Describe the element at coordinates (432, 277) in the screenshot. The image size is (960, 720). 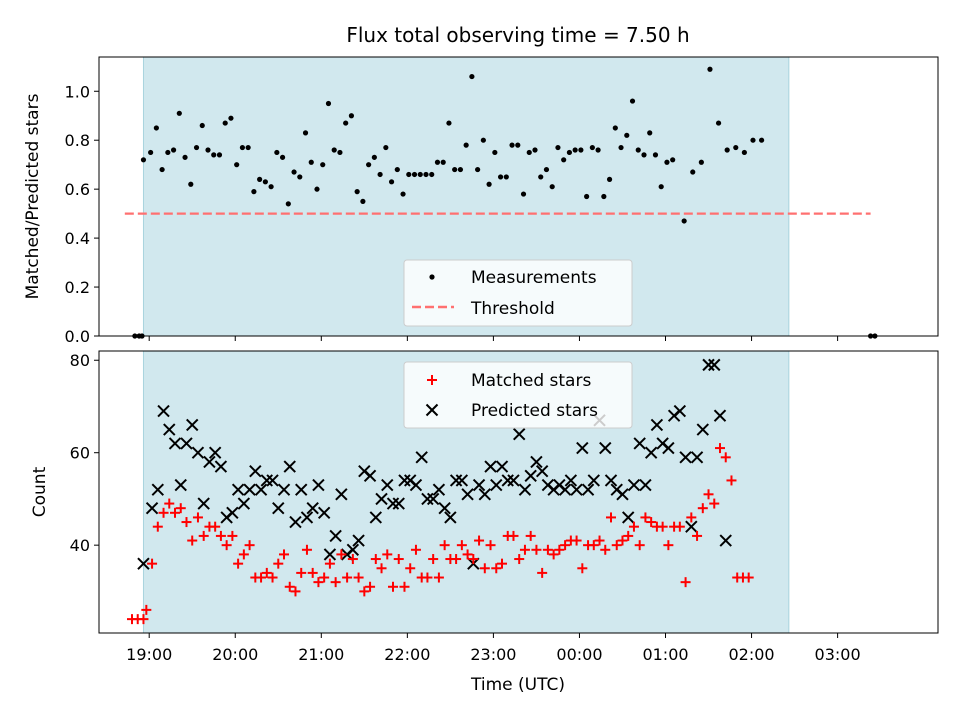
I see `measurements-legend-marker` at that location.